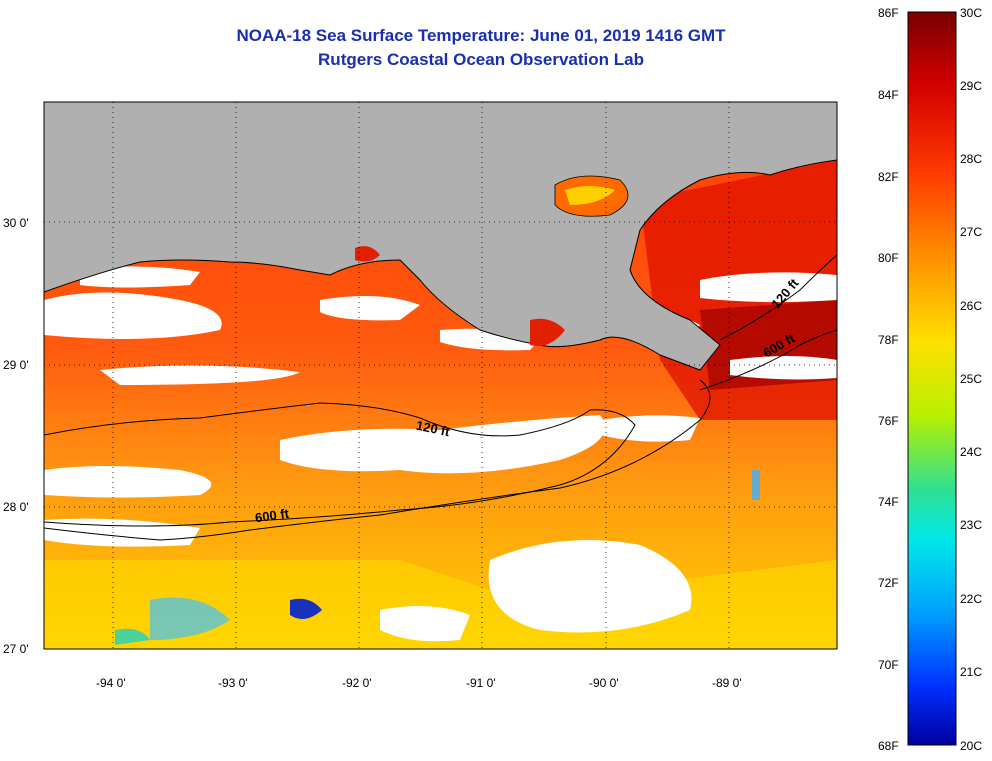  Describe the element at coordinates (604, 683) in the screenshot. I see `lon-label: -90 0'` at that location.